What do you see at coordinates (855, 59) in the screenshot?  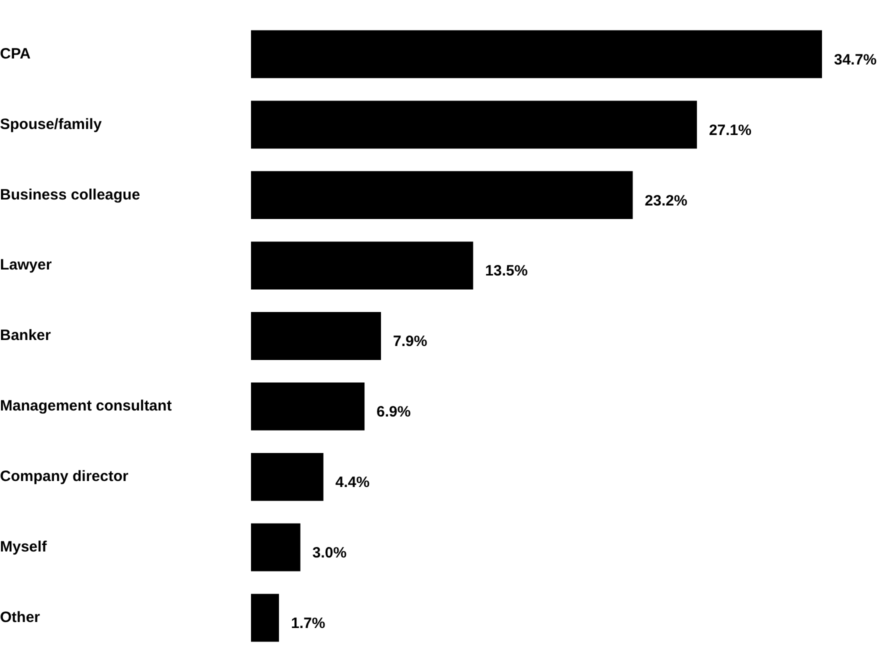 I see `data-label: 34.7%` at bounding box center [855, 59].